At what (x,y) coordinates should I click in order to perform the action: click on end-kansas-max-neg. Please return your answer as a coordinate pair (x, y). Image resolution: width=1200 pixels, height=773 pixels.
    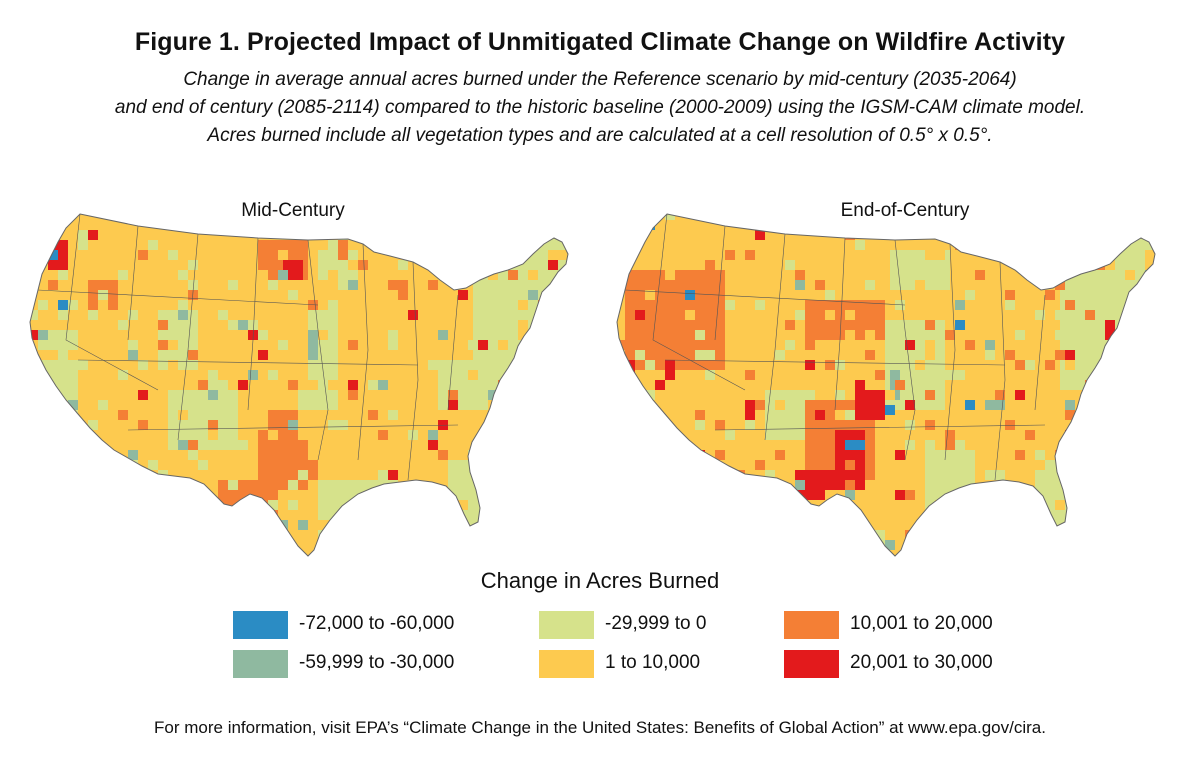
    Looking at the image, I should click on (890, 410).